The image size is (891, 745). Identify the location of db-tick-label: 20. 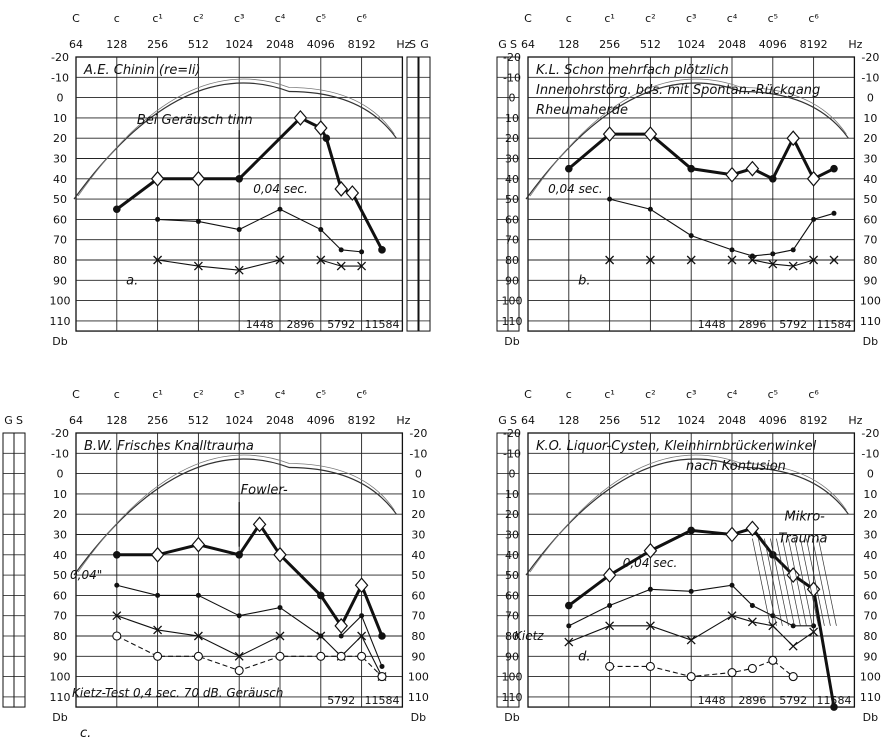
(512, 138).